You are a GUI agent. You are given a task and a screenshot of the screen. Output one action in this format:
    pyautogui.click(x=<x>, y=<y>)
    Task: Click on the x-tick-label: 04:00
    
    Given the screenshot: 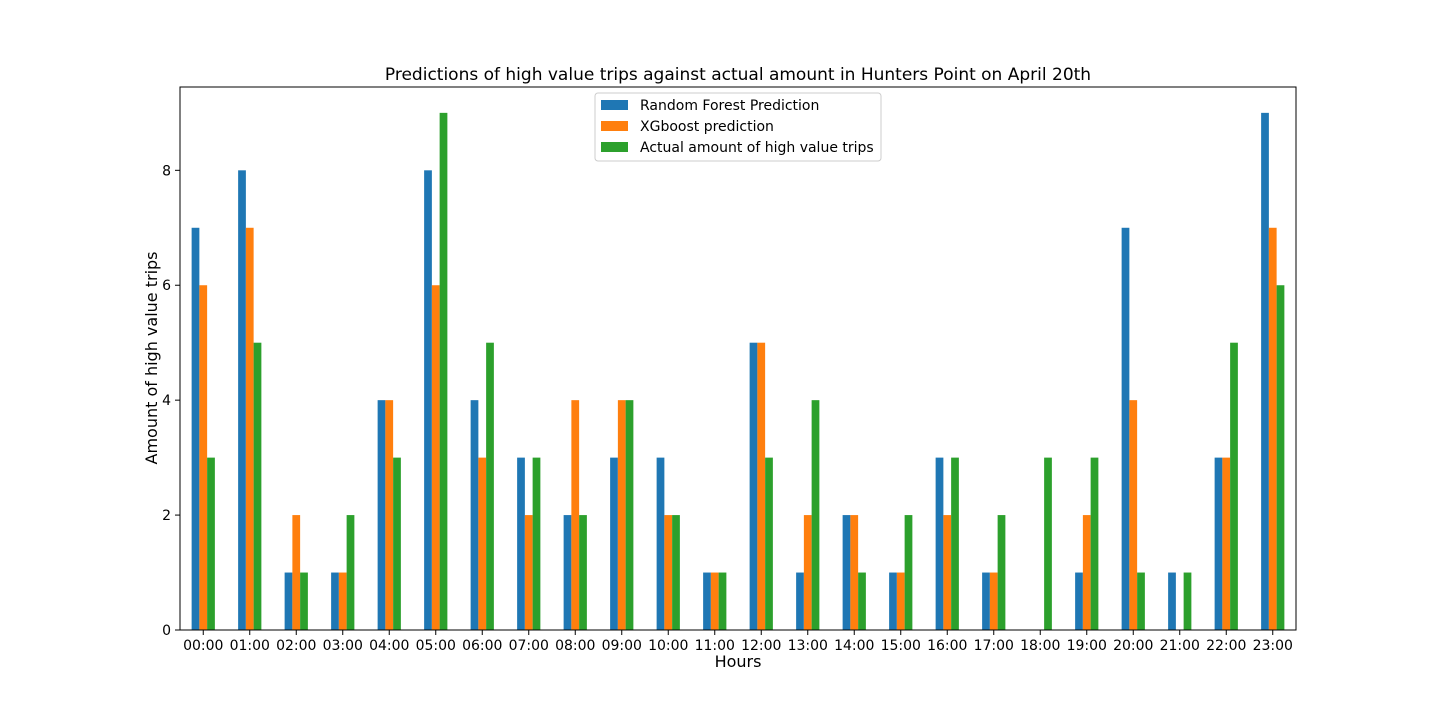 What is the action you would take?
    pyautogui.click(x=389, y=646)
    